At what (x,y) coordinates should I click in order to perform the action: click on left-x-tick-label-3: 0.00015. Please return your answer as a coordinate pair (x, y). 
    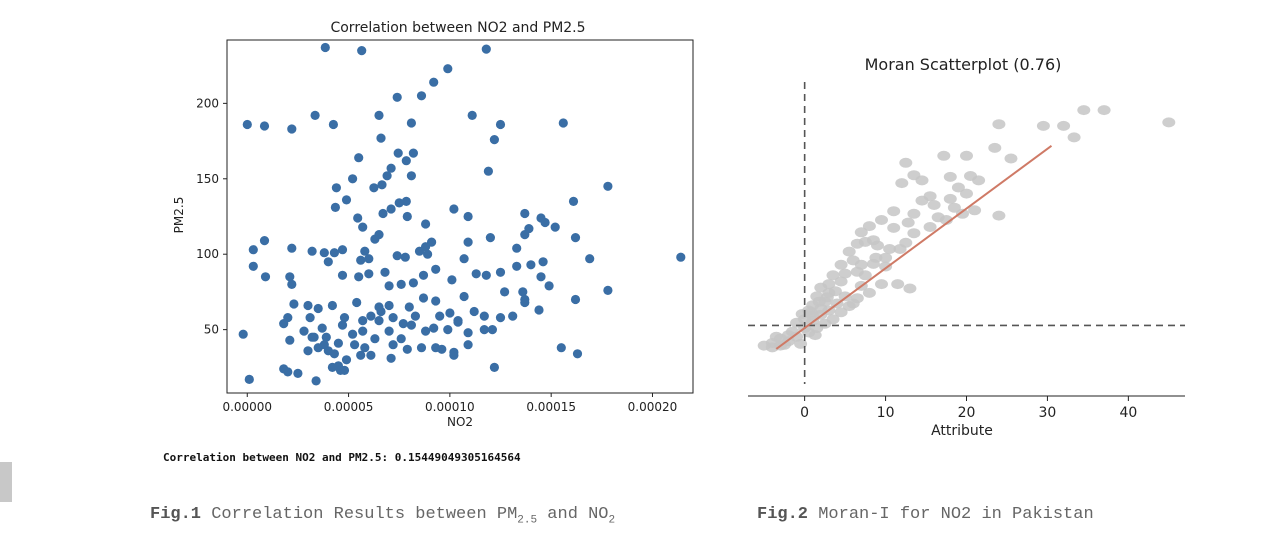
    Looking at the image, I should click on (551, 407).